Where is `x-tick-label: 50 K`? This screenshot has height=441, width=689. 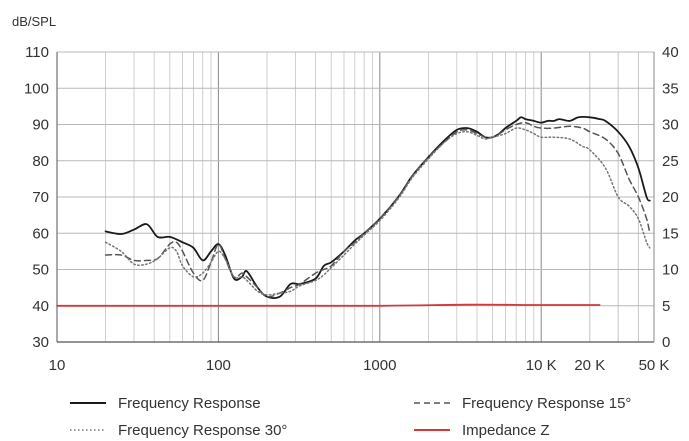 x-tick-label: 50 K is located at coordinates (654, 365).